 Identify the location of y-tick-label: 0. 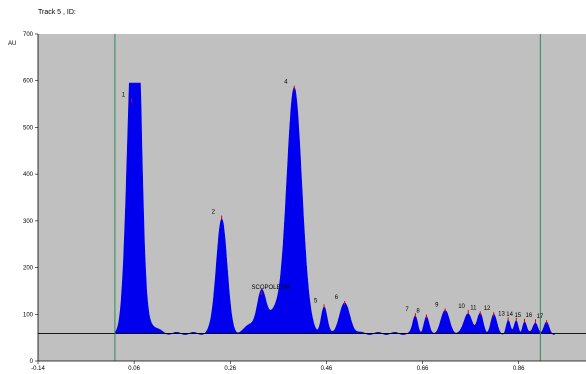
(32, 362).